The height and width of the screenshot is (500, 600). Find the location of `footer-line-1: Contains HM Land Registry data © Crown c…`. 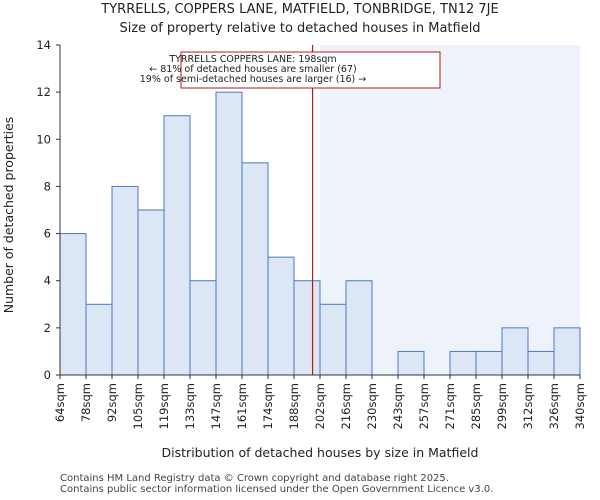

footer-line-1: Contains HM Land Registry data © Crown c… is located at coordinates (254, 478).